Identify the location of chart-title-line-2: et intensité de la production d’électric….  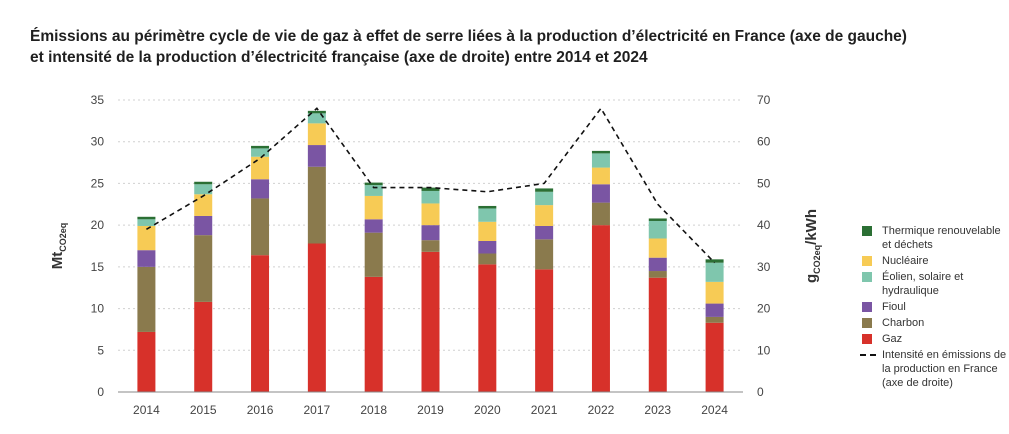
(339, 57).